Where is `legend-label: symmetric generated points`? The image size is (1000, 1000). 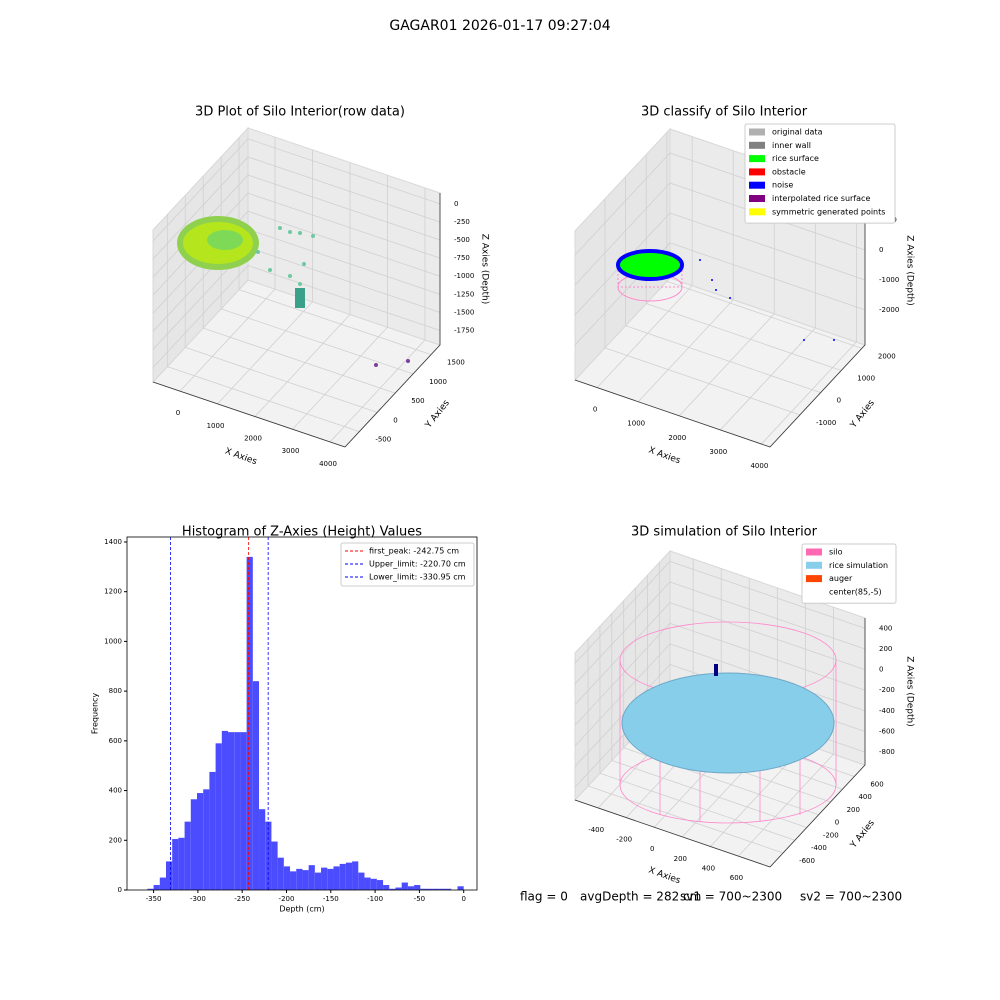 legend-label: symmetric generated points is located at coordinates (828, 211).